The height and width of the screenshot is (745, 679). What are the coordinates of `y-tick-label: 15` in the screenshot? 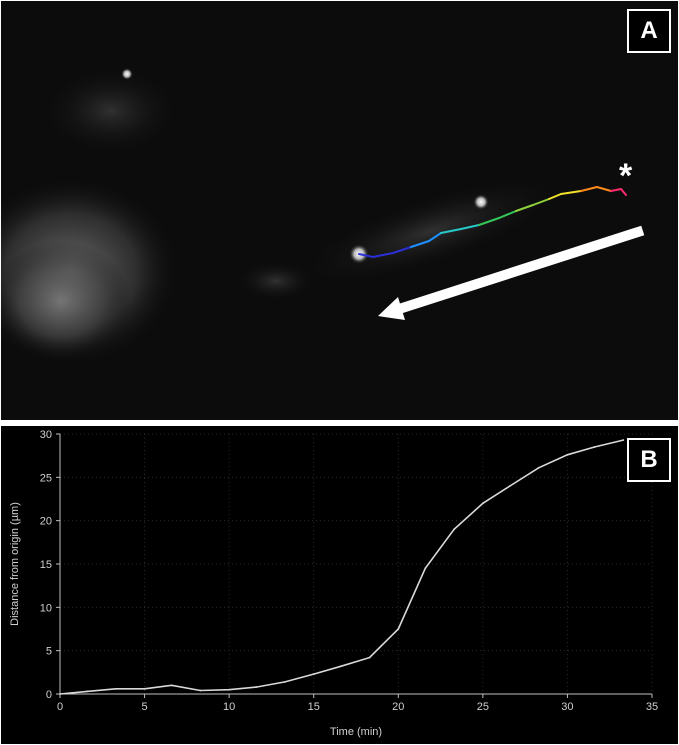 It's located at (46, 565).